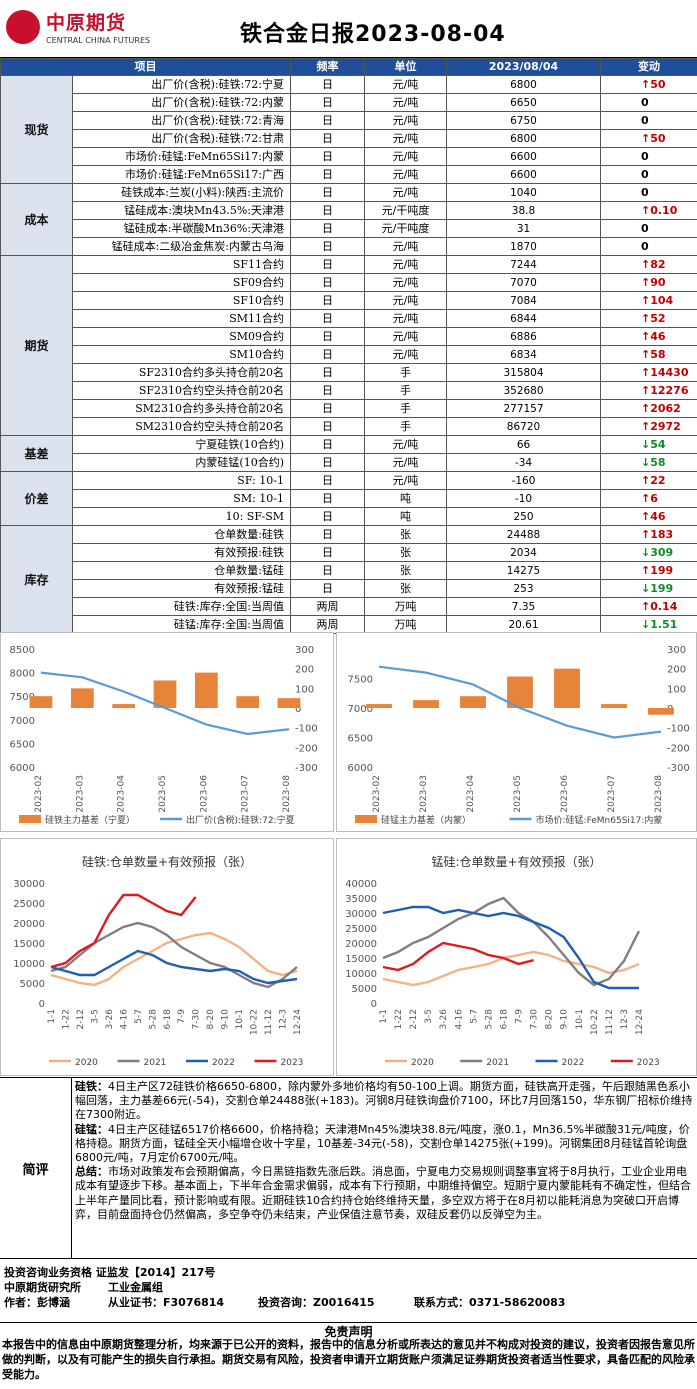 This screenshot has width=697, height=1389. Describe the element at coordinates (678, 729) in the screenshot. I see `y-right-tick-label: -100` at that location.